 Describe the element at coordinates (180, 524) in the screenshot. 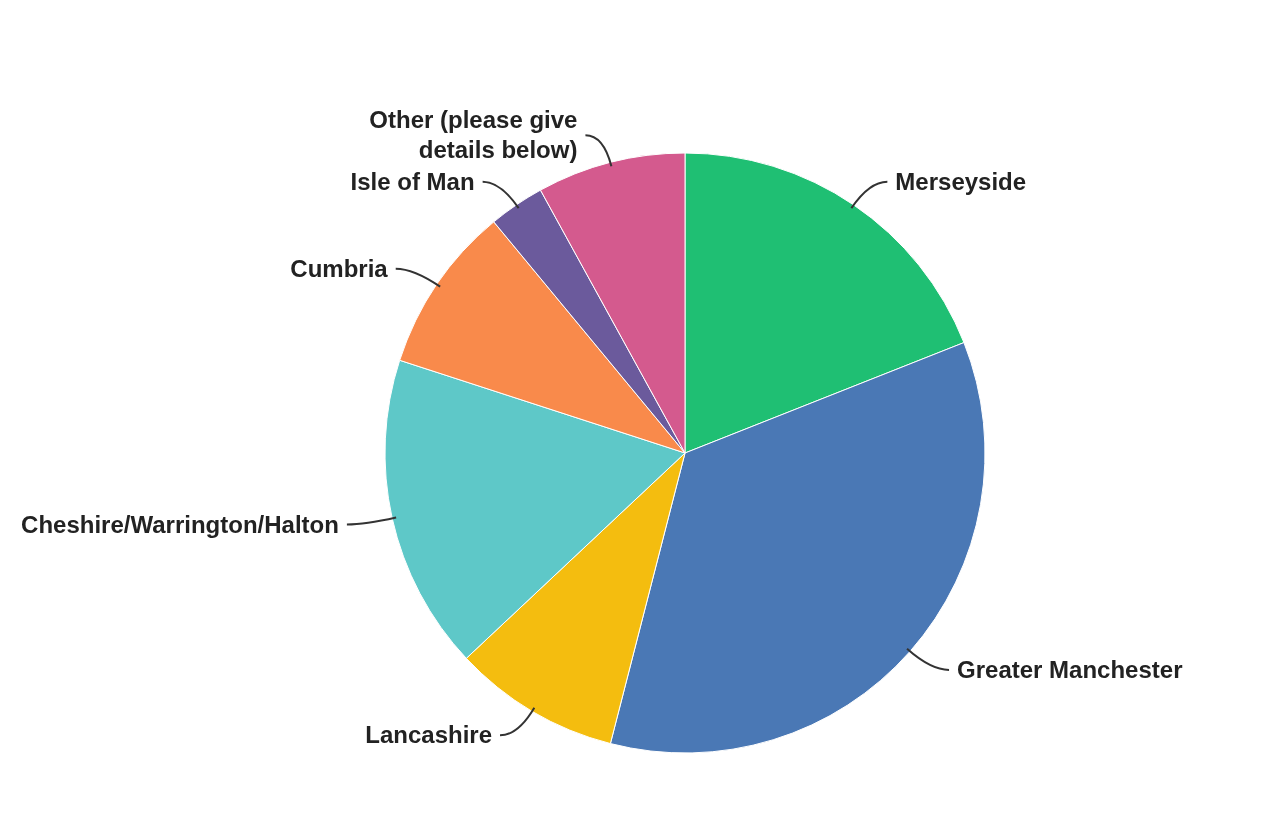

I see `slice-label: Cheshire/Warrington/Halton` at that location.